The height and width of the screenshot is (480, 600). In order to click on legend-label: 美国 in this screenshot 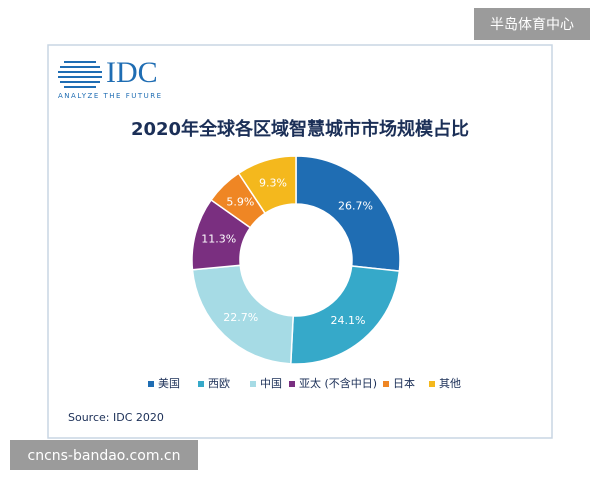, I will do `click(169, 383)`.